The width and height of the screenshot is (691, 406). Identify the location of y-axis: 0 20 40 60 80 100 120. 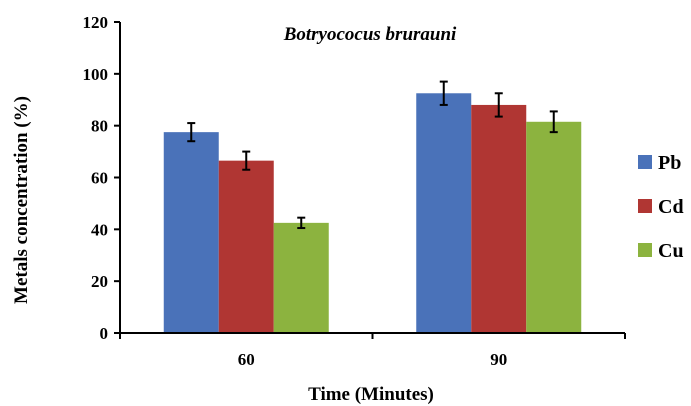
(101, 178).